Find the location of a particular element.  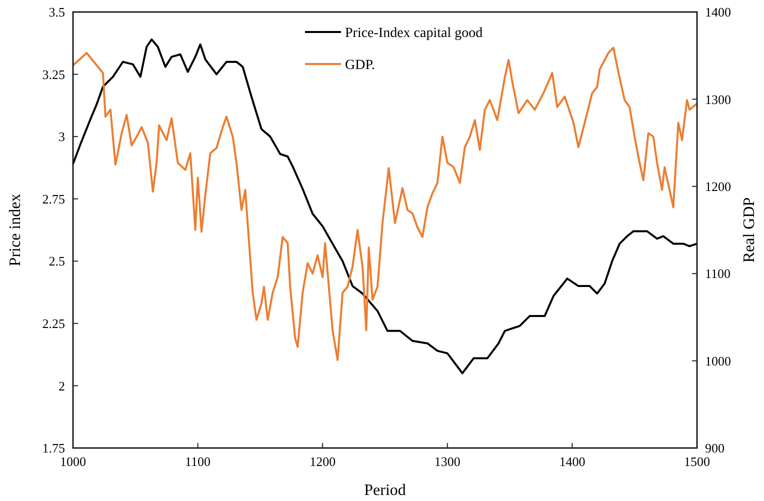

x-tick-label: 1200 is located at coordinates (323, 461).